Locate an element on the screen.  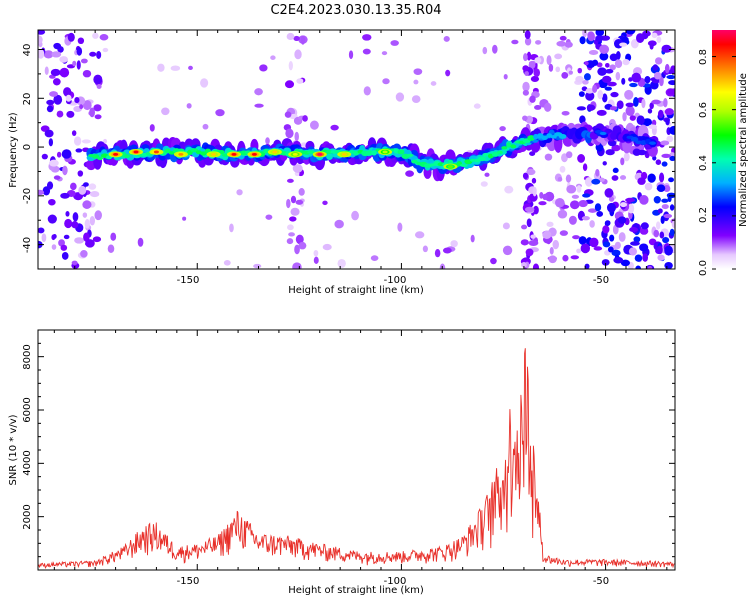
colorbar-tick-0.4: 0.4 is located at coordinates (703, 163).